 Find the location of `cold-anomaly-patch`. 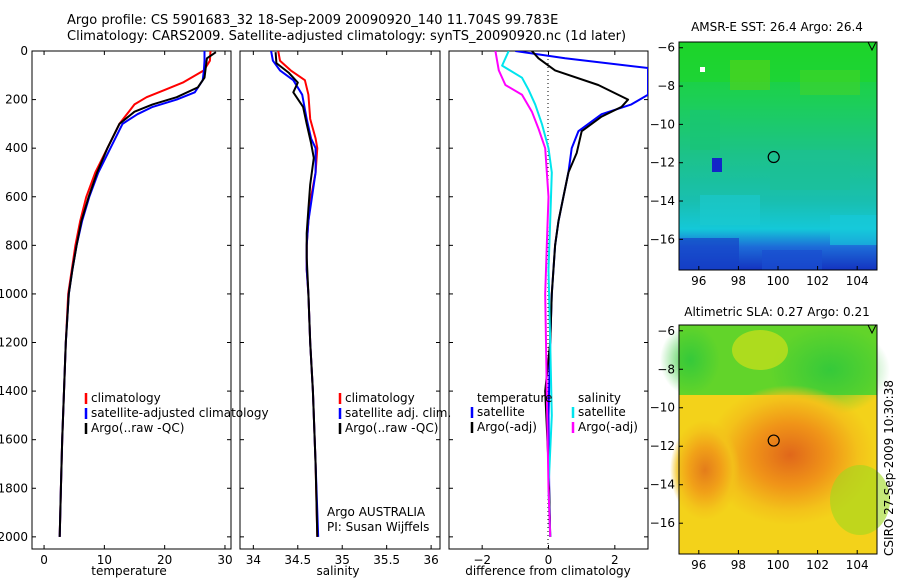

cold-anomaly-patch is located at coordinates (717, 165).